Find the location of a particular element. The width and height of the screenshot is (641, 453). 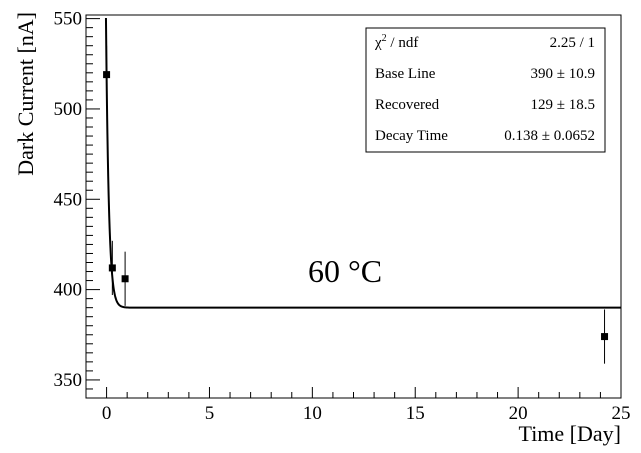

x-tick-label: 15 is located at coordinates (415, 413).